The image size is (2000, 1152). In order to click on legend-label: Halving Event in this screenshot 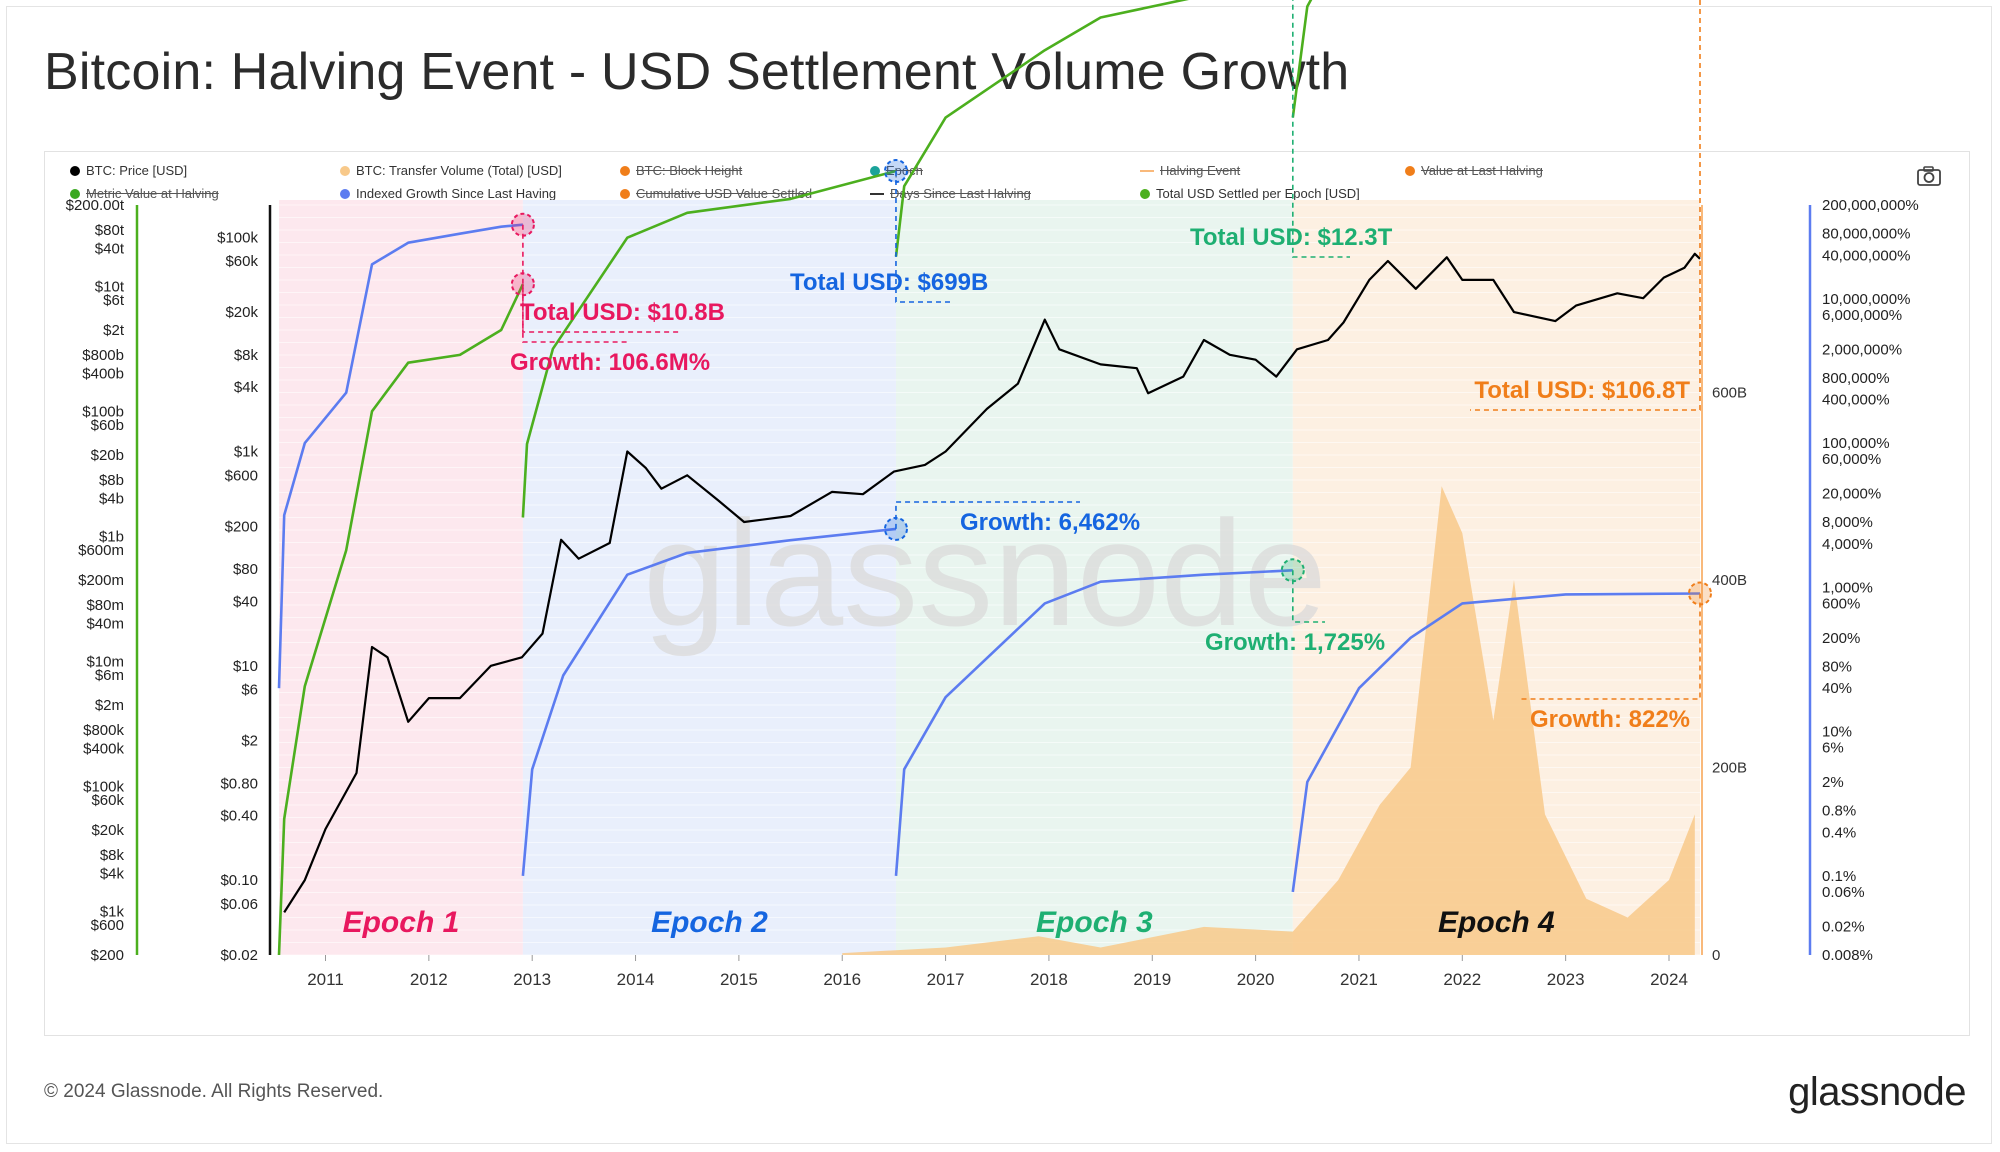, I will do `click(1200, 170)`.